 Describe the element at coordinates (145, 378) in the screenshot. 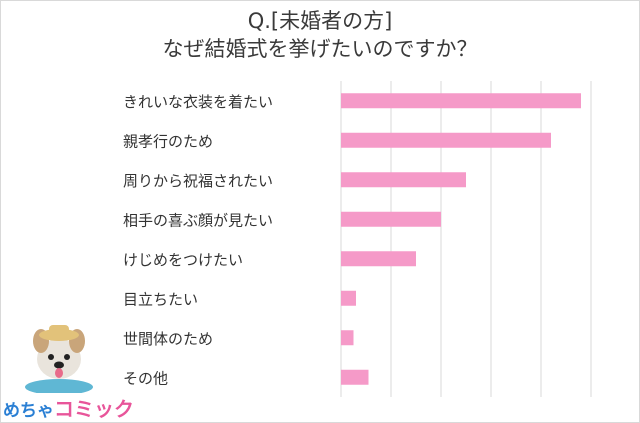

I see `category-label: その他` at that location.